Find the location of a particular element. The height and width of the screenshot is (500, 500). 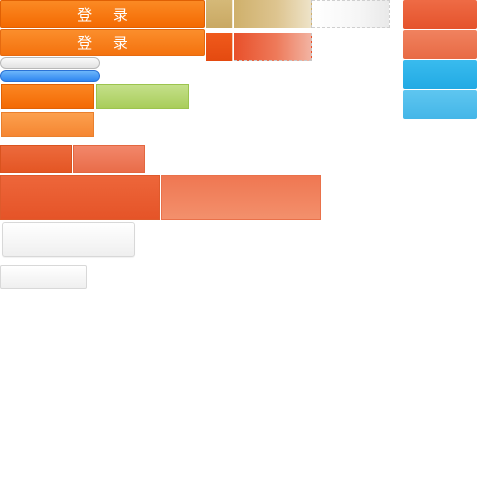

white-button-gradient is located at coordinates (351, 14).